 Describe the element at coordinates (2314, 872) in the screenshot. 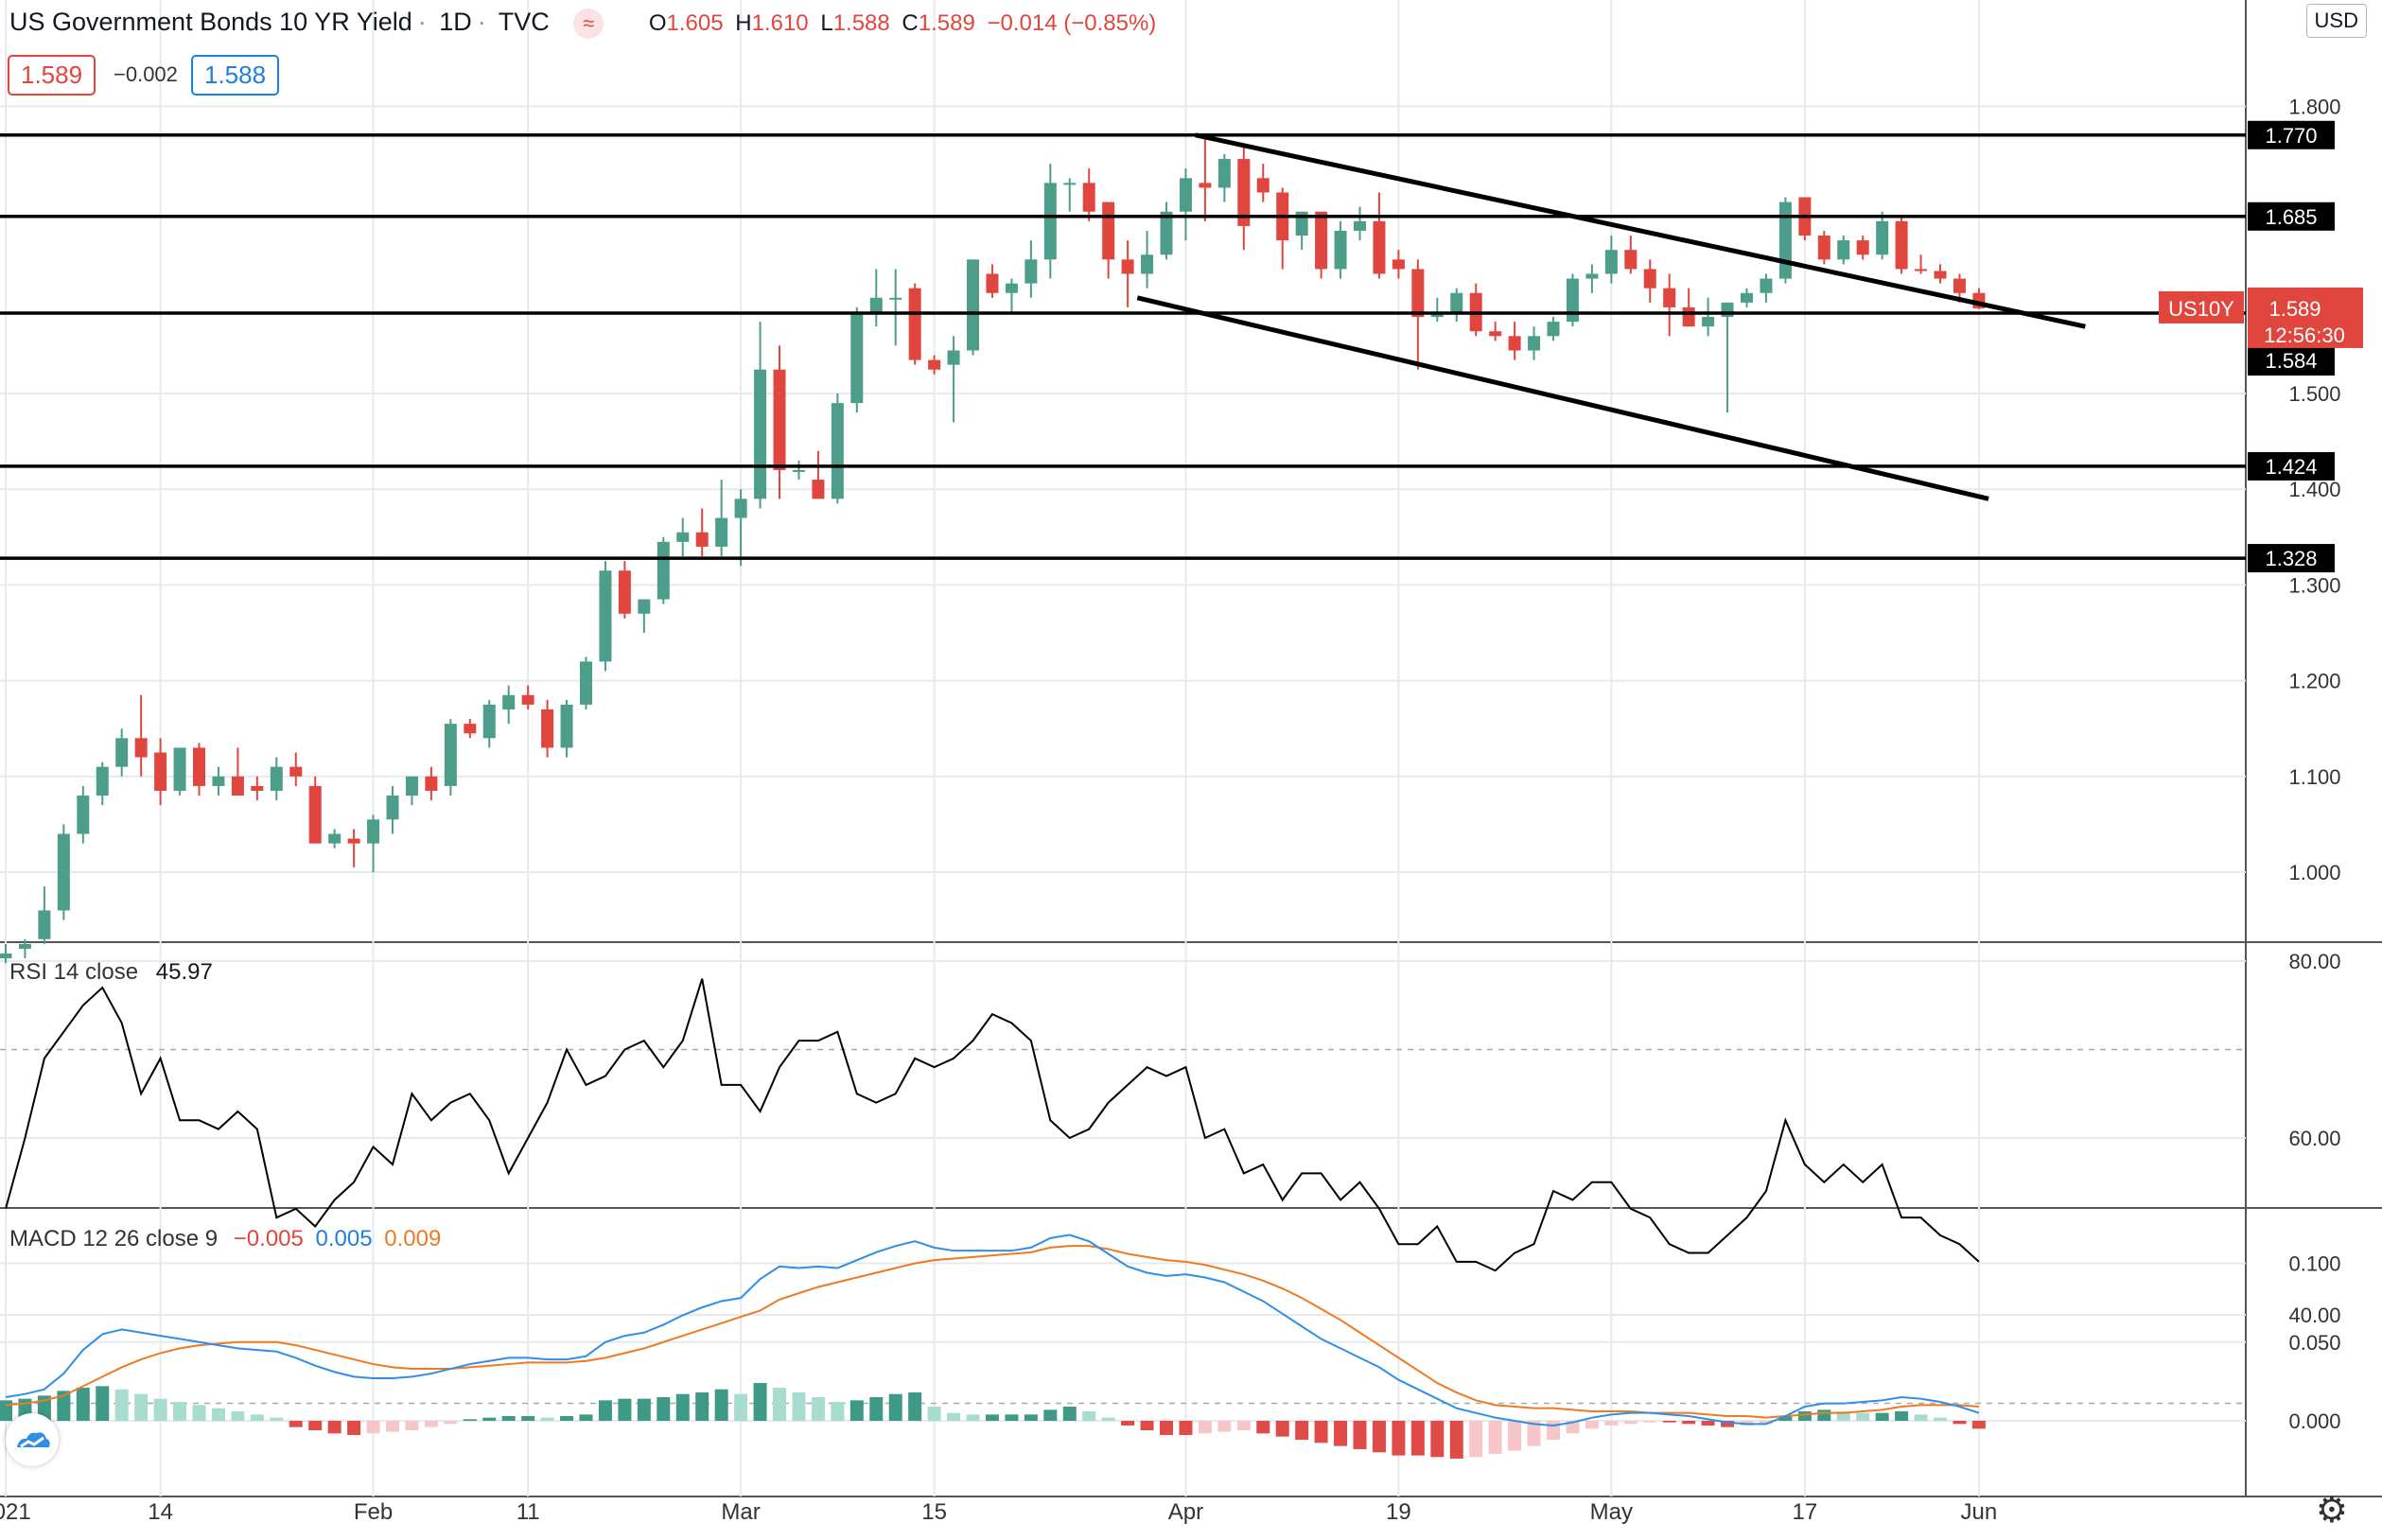

I see `price-tick-label: 1.000` at that location.